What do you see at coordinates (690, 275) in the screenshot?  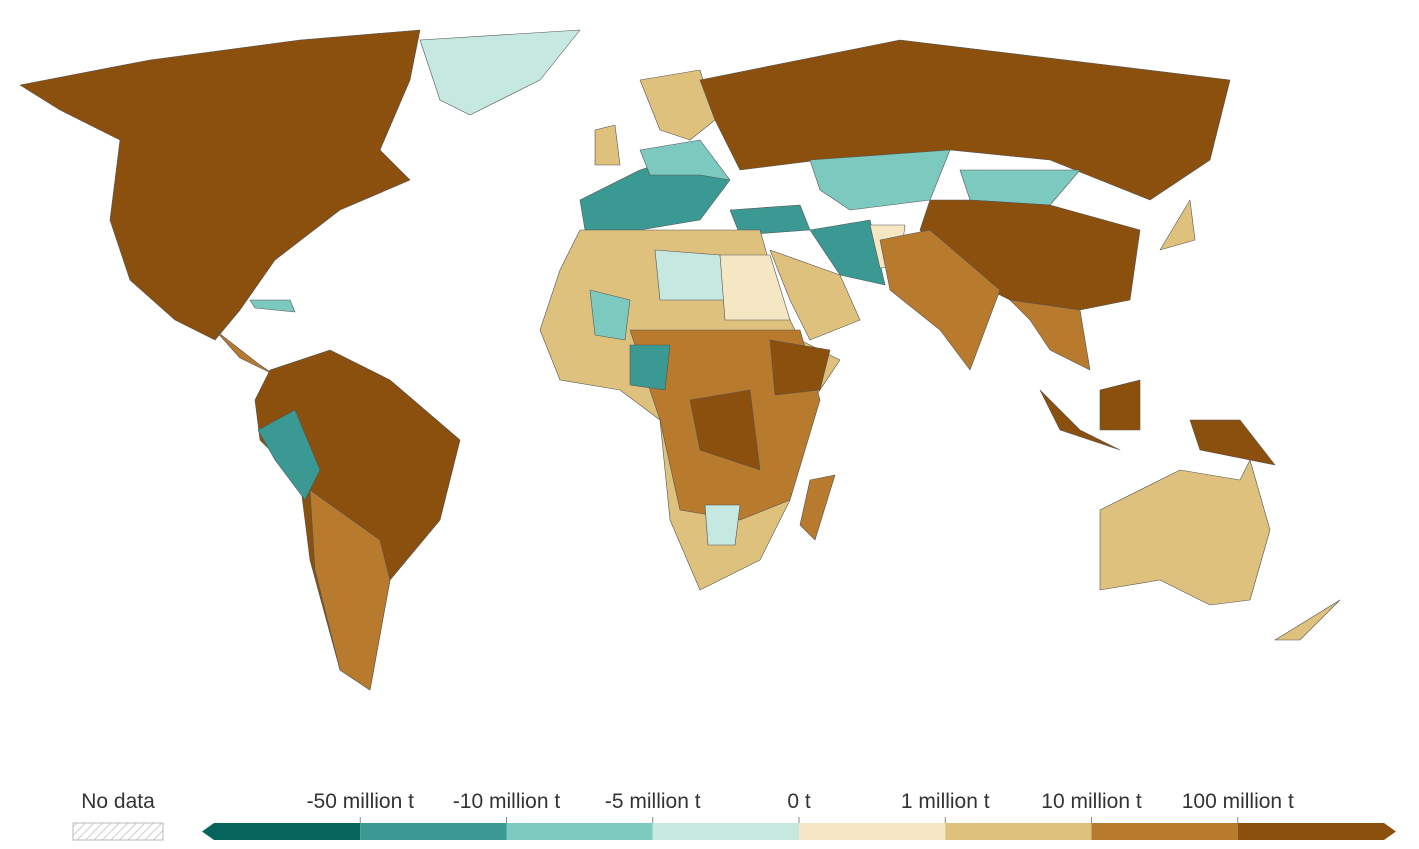 I see `libya` at bounding box center [690, 275].